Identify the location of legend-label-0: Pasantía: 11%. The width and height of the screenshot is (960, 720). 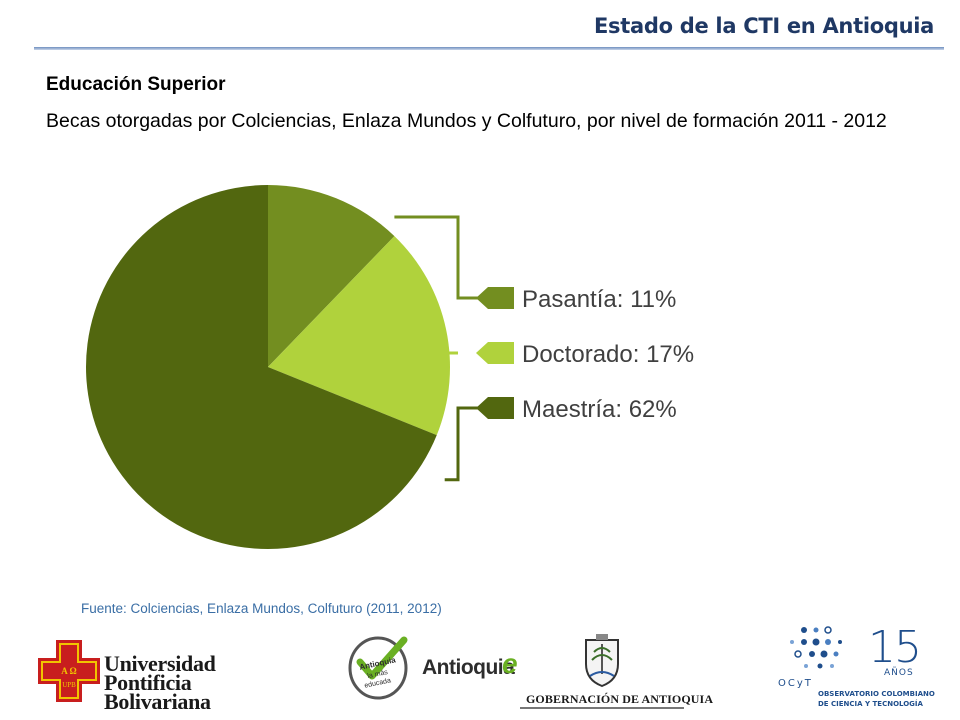
(599, 299).